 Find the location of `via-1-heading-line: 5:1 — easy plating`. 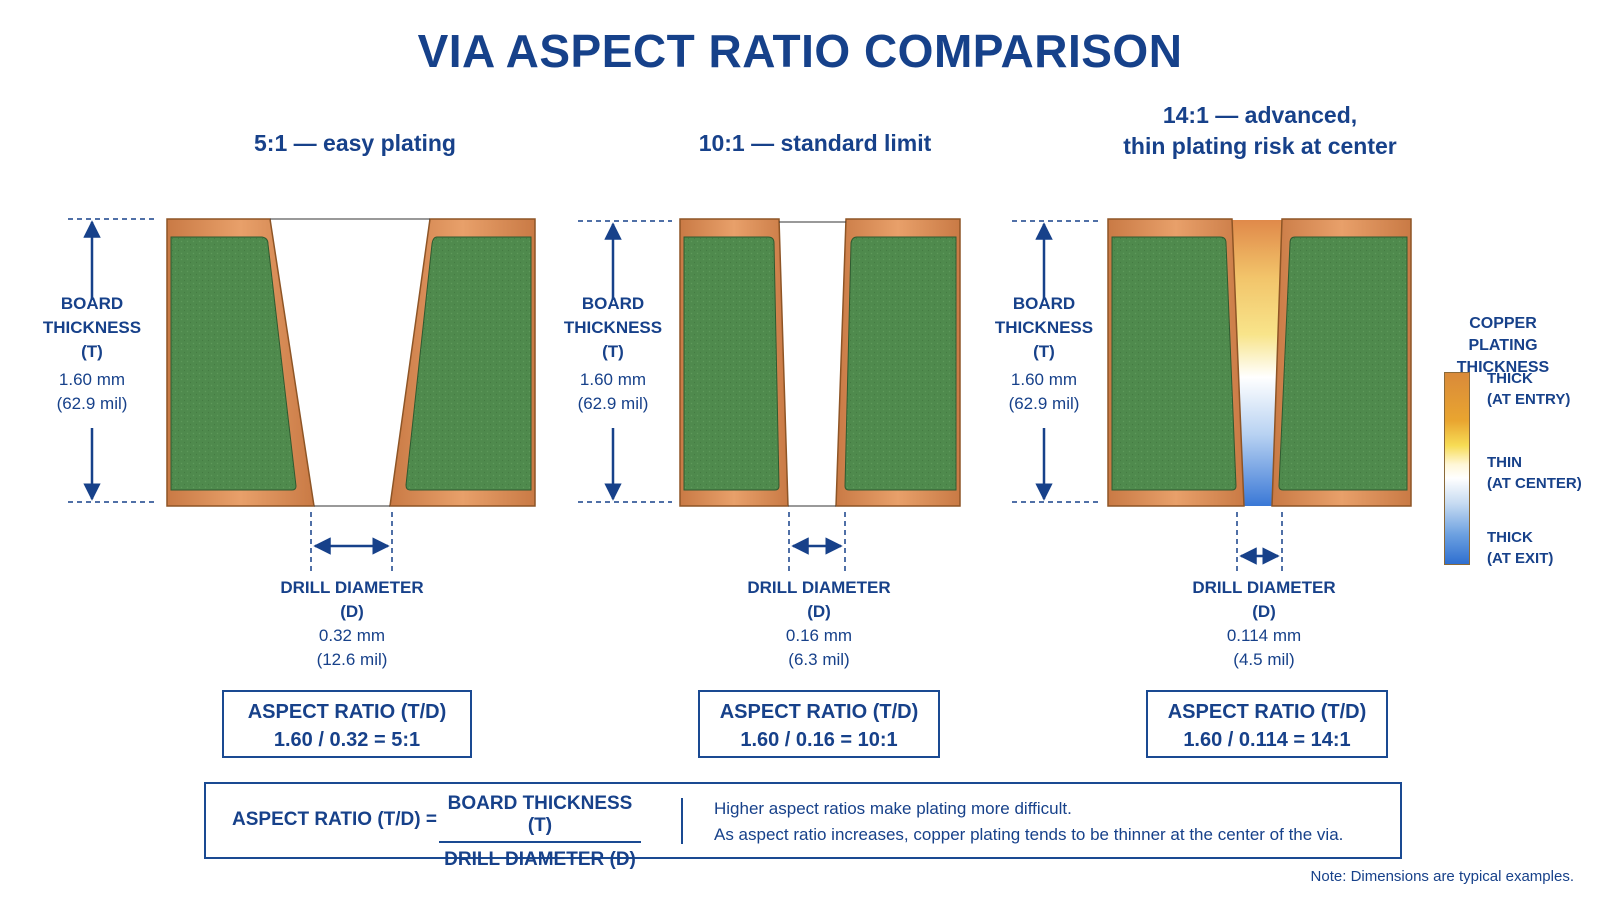

via-1-heading-line: 5:1 — easy plating is located at coordinates (355, 143).